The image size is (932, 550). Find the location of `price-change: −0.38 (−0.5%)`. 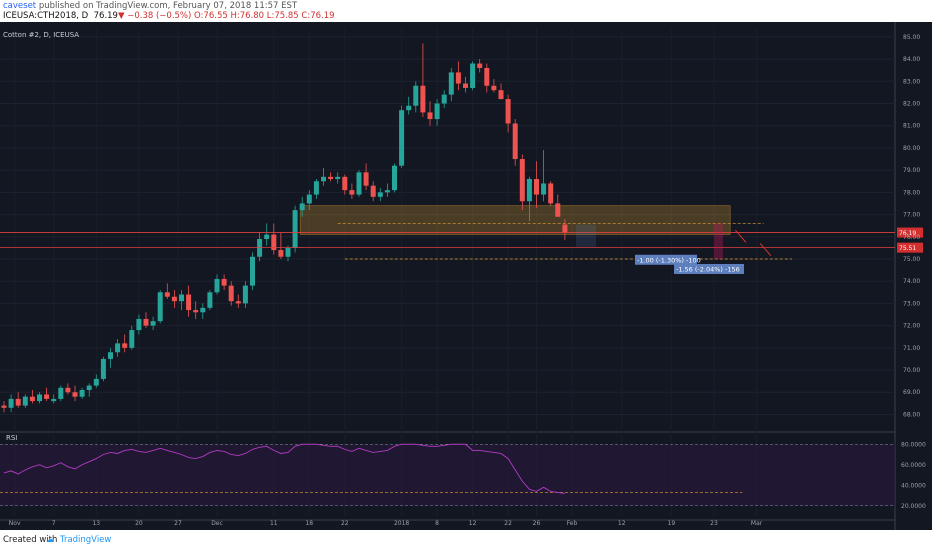

price-change: −0.38 (−0.5%) is located at coordinates (159, 16).